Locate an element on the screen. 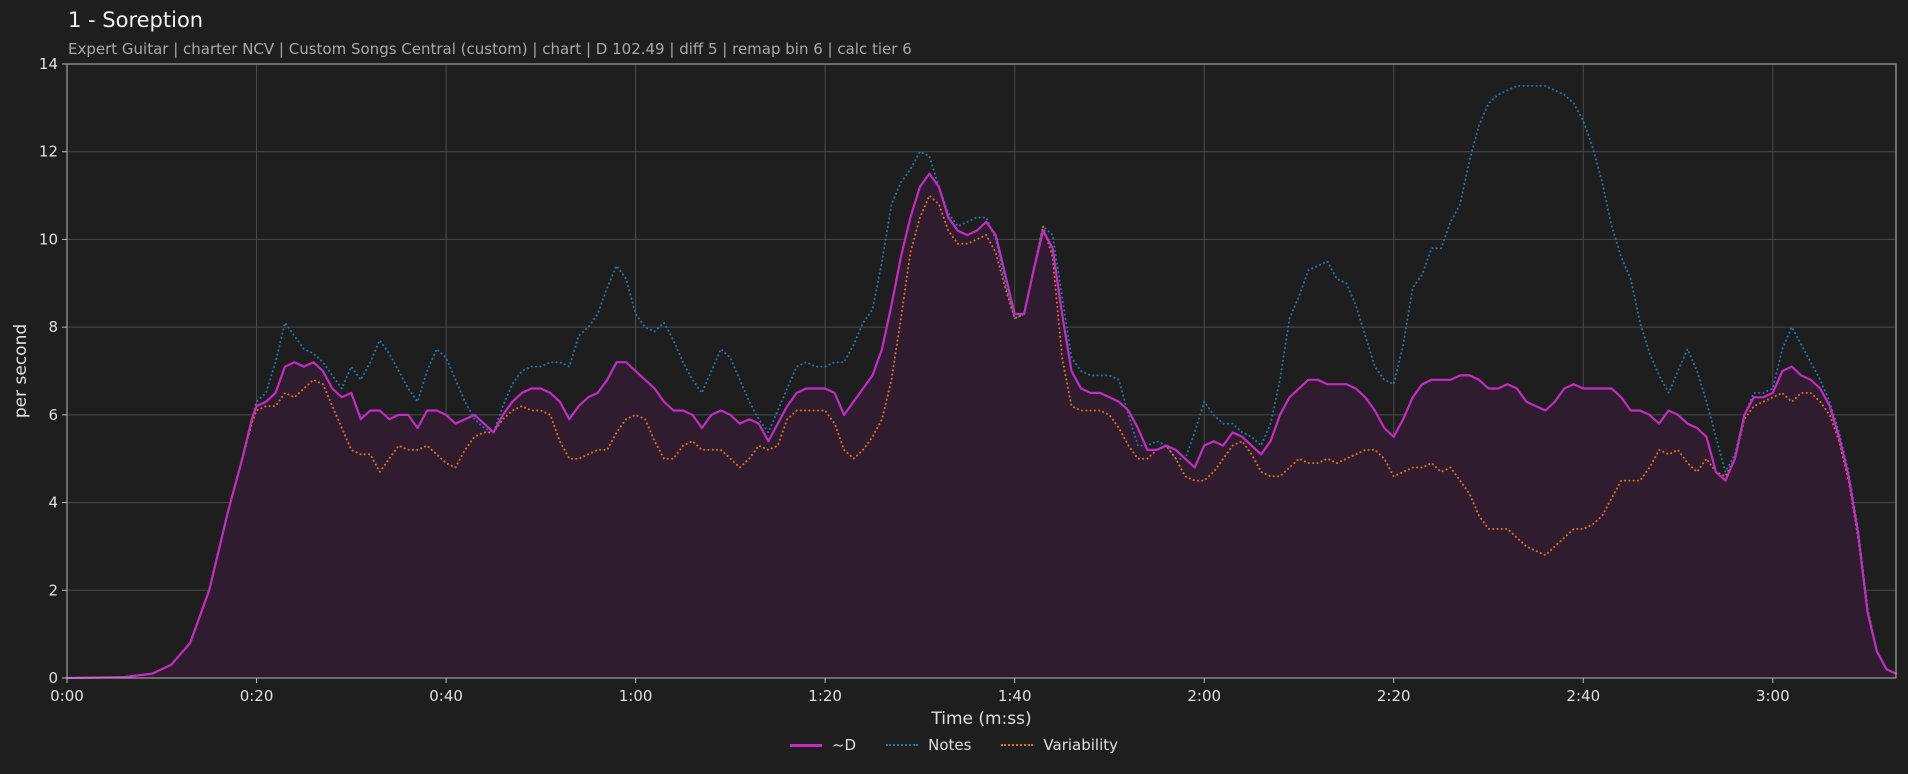 This screenshot has width=1908, height=774. x-tick-label: 0:40 is located at coordinates (446, 696).